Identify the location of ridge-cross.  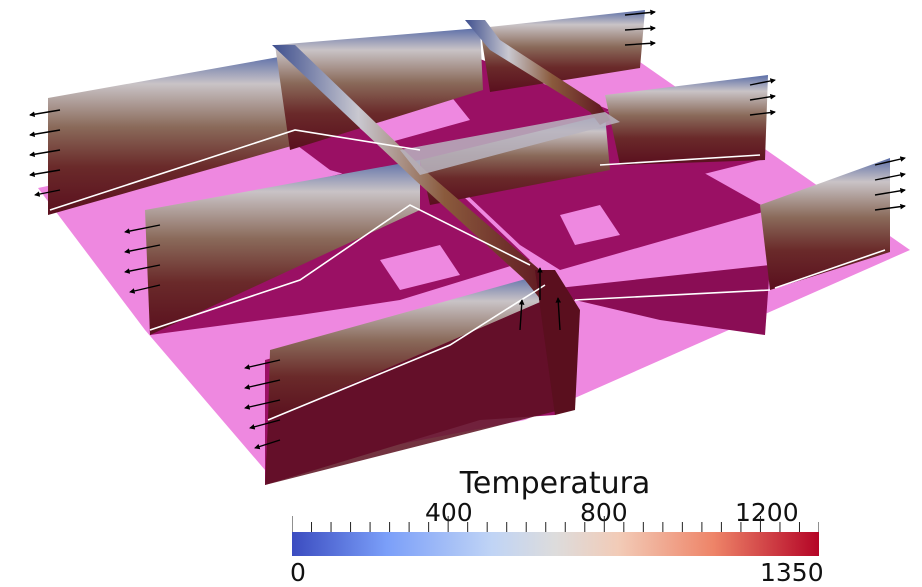
(510, 143).